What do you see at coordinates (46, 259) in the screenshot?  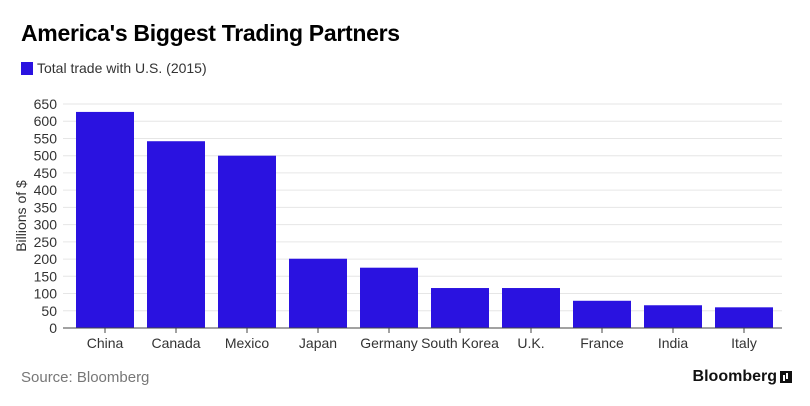 I see `y-tick-label: 200` at bounding box center [46, 259].